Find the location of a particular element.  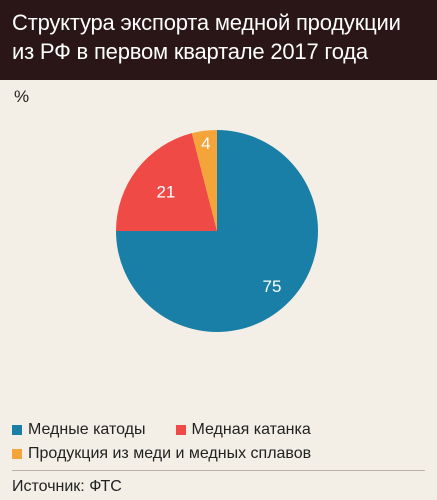

legend-label: Продукция из меди и медных сплавов is located at coordinates (170, 453).